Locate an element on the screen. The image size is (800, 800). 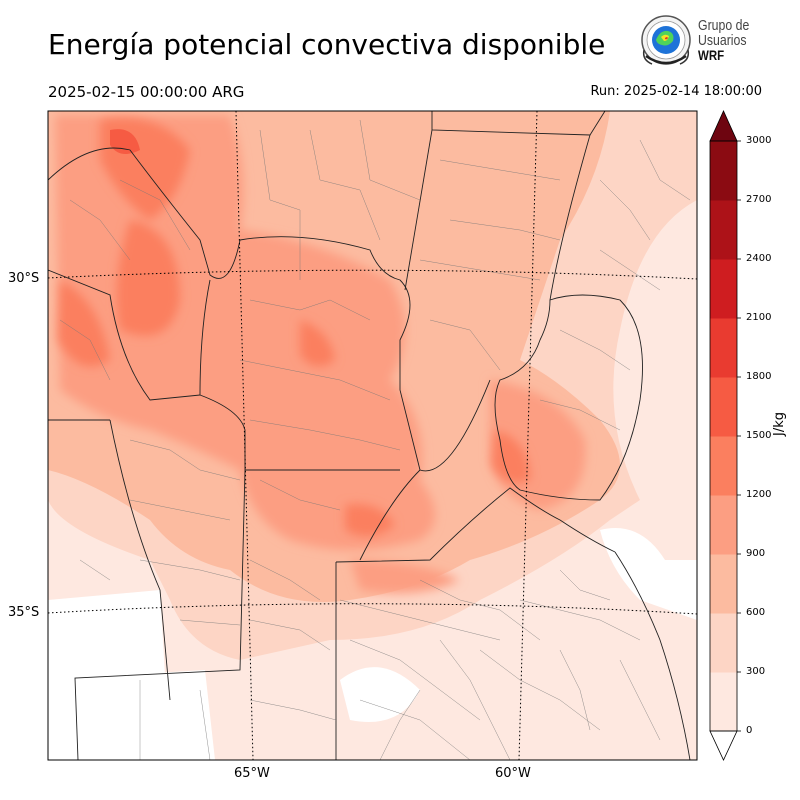
run-time: Run: 2025-02-14 18:00:00 is located at coordinates (676, 91).